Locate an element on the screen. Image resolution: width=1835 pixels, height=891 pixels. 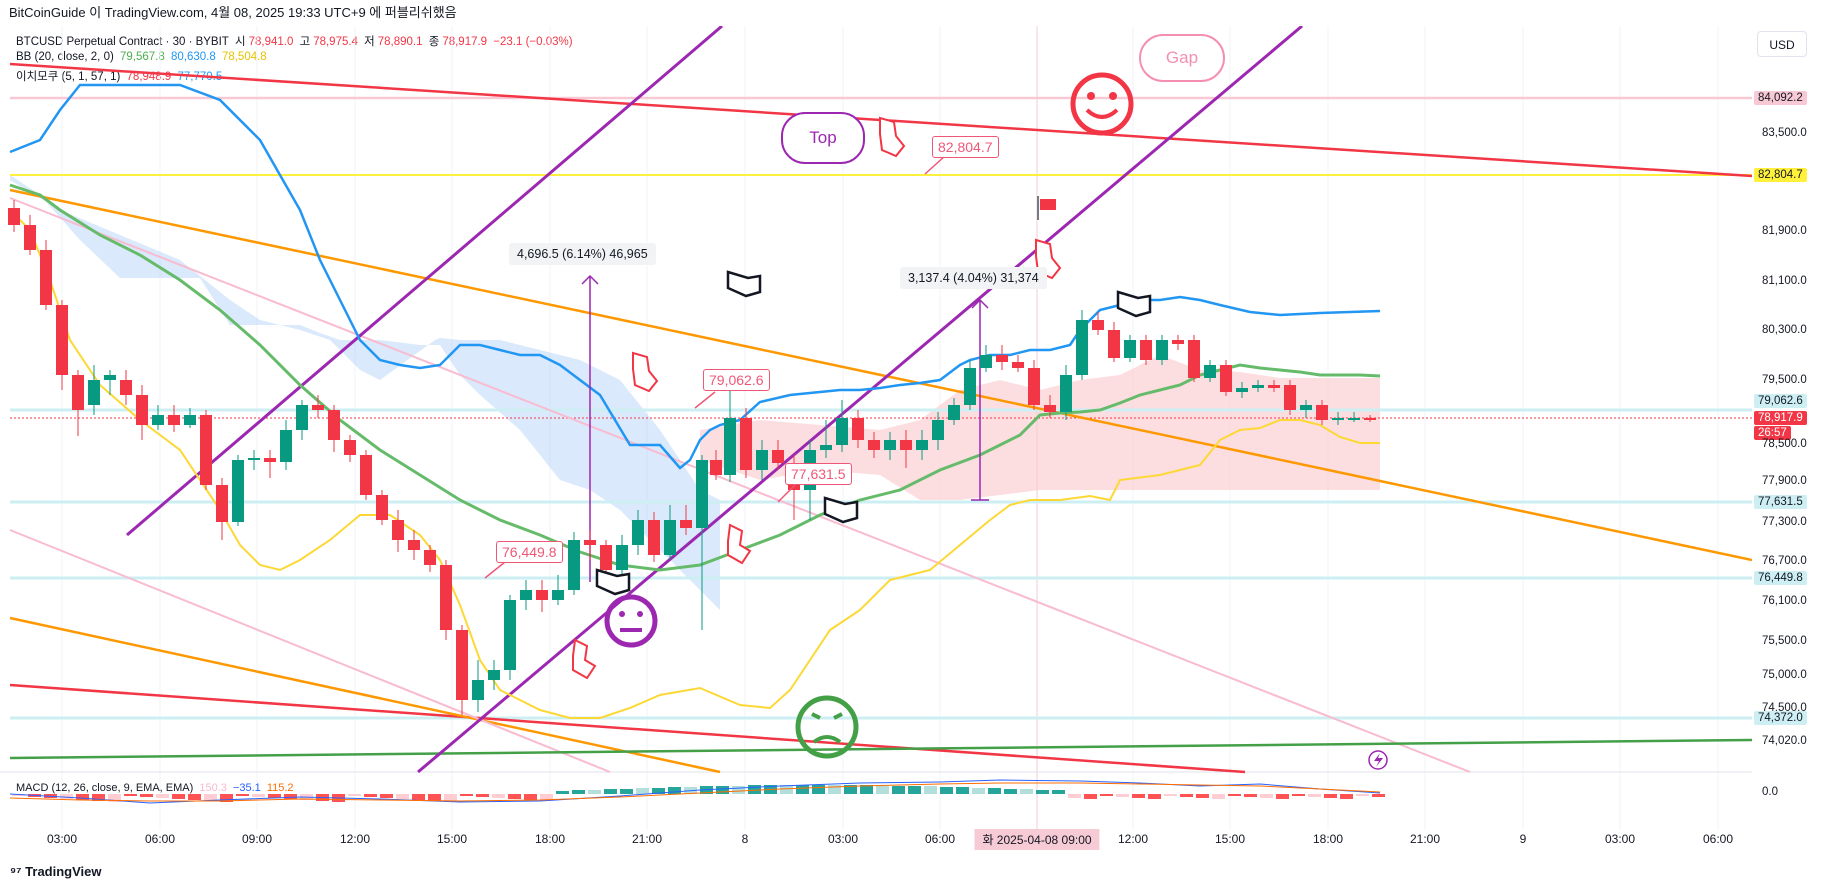
callout-79062: 79,062.6 is located at coordinates (736, 380).